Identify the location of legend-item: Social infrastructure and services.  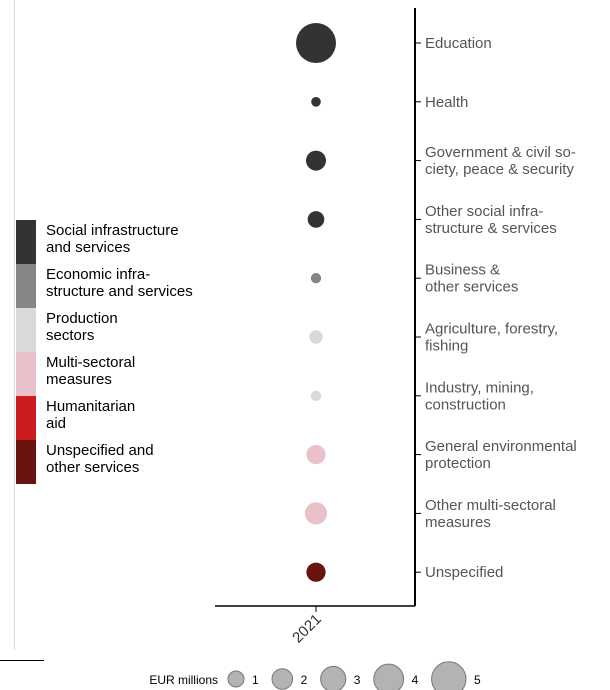
(121, 242).